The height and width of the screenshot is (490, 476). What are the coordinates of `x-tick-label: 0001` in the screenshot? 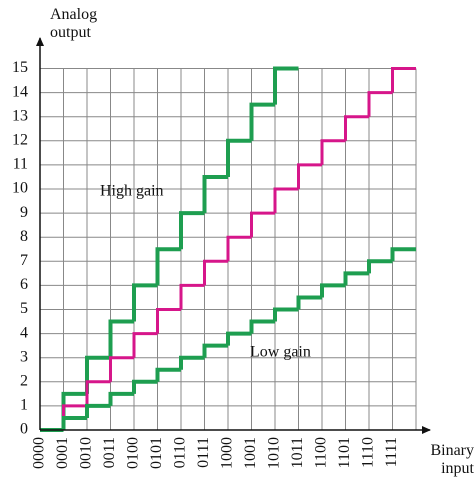 It's located at (62, 453).